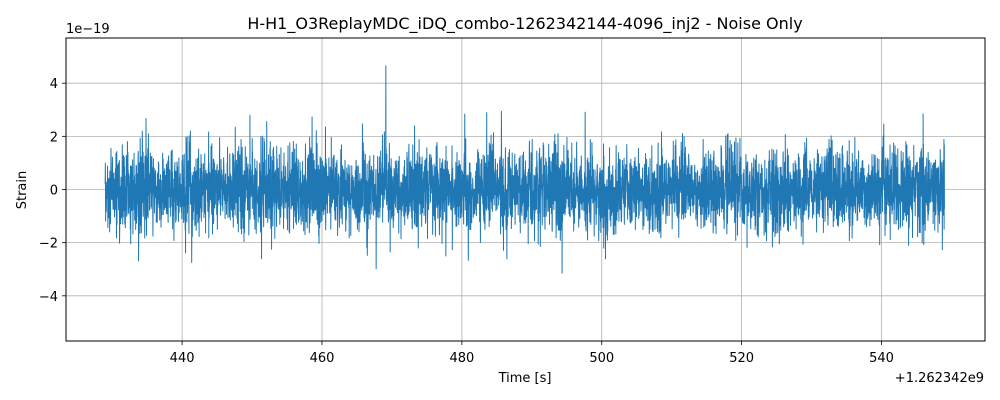 The width and height of the screenshot is (1000, 400). What do you see at coordinates (461, 358) in the screenshot?
I see `x-tick-label: 480` at bounding box center [461, 358].